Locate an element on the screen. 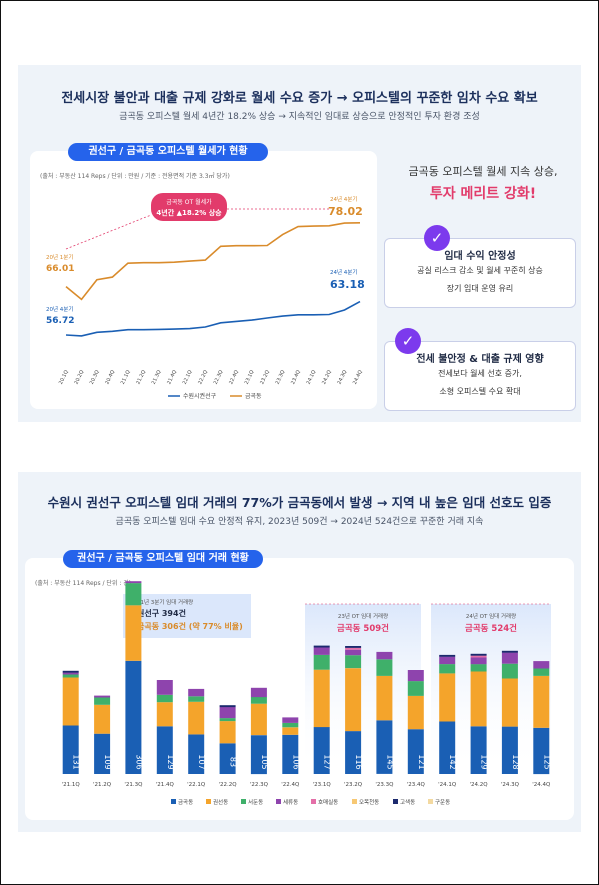  check-icon: ✓ is located at coordinates (408, 341).